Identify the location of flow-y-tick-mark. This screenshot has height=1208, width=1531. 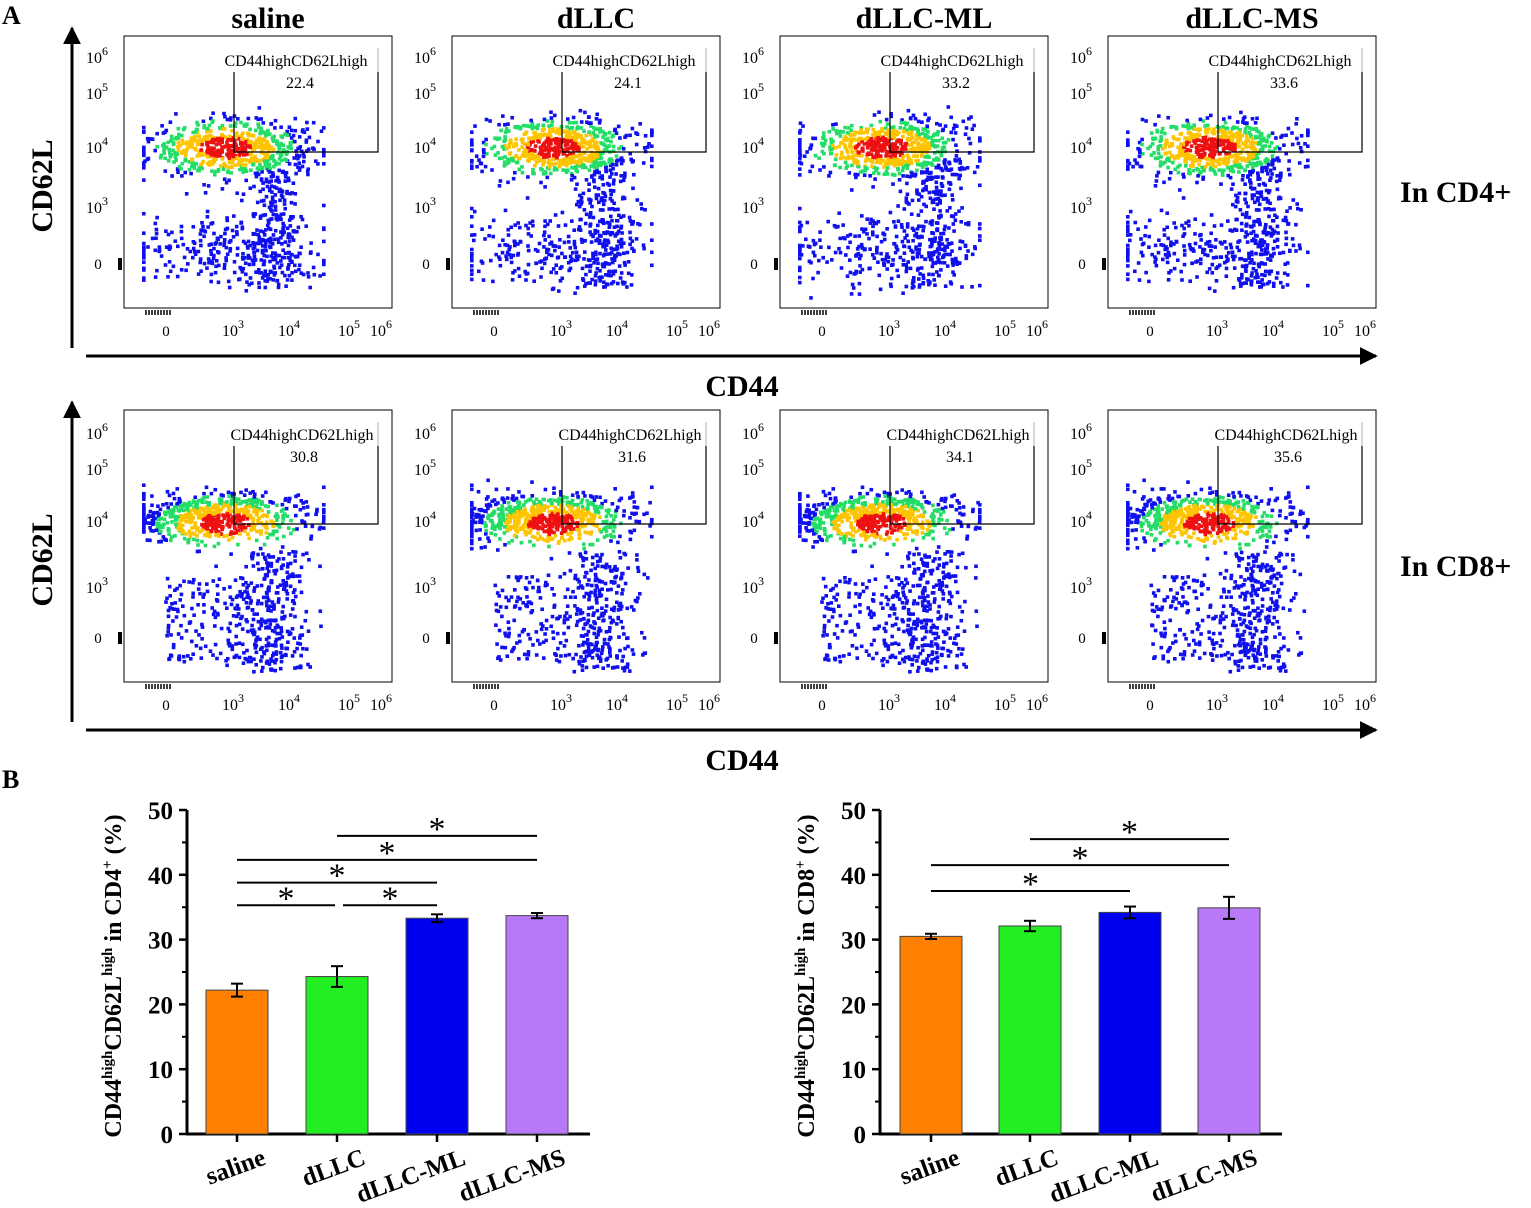
(120, 638).